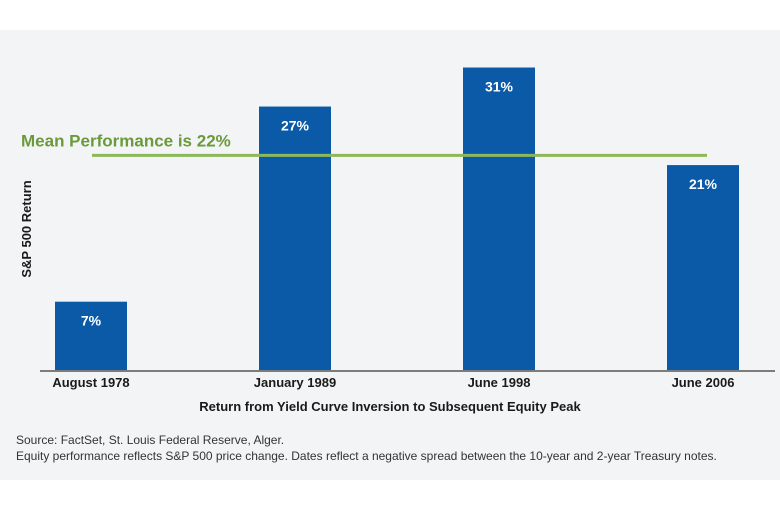 The height and width of the screenshot is (516, 780). What do you see at coordinates (91, 321) in the screenshot?
I see `bar-value-label-1: 7%` at bounding box center [91, 321].